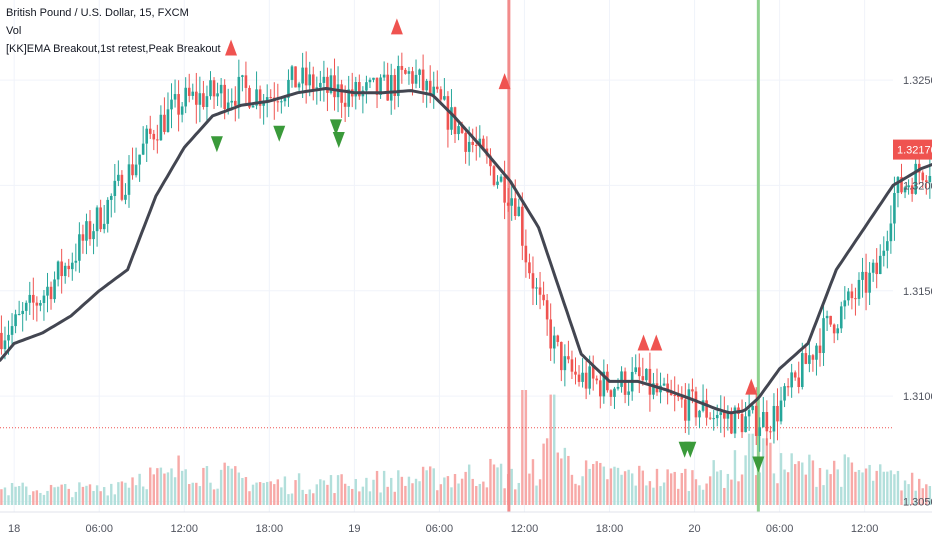 Image resolution: width=932 pixels, height=555 pixels. I want to click on price-axis: 1.32500 1.32000 1.31500 1.31000 1.30500, so click(917, 291).